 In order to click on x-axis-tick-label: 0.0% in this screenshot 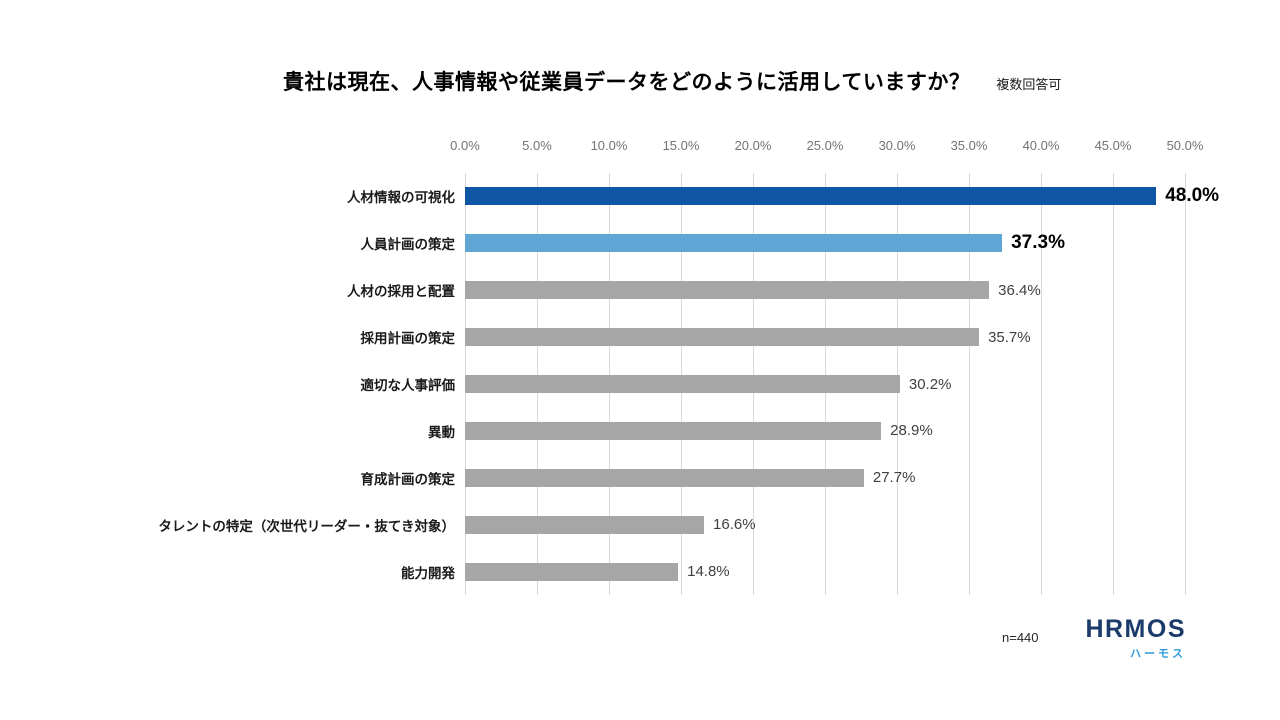, I will do `click(465, 145)`.